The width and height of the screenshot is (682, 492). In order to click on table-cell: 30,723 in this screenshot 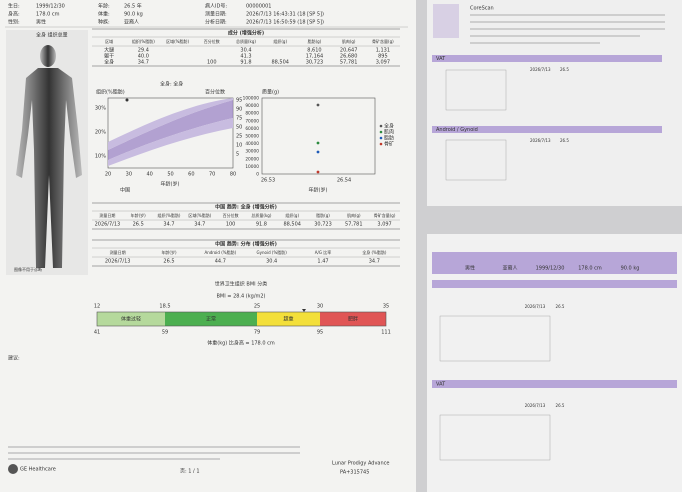, I will do `click(323, 225)`.